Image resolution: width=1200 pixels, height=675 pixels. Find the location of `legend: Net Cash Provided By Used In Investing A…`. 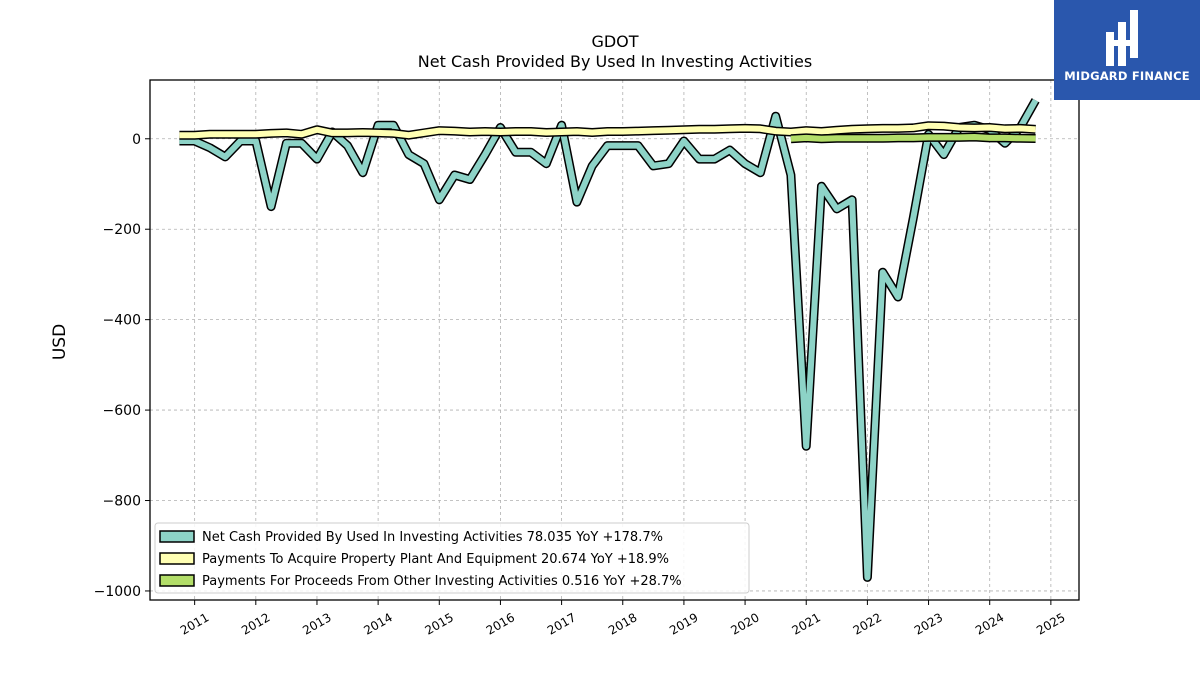

legend: Net Cash Provided By Used In Investing A… is located at coordinates (452, 558).